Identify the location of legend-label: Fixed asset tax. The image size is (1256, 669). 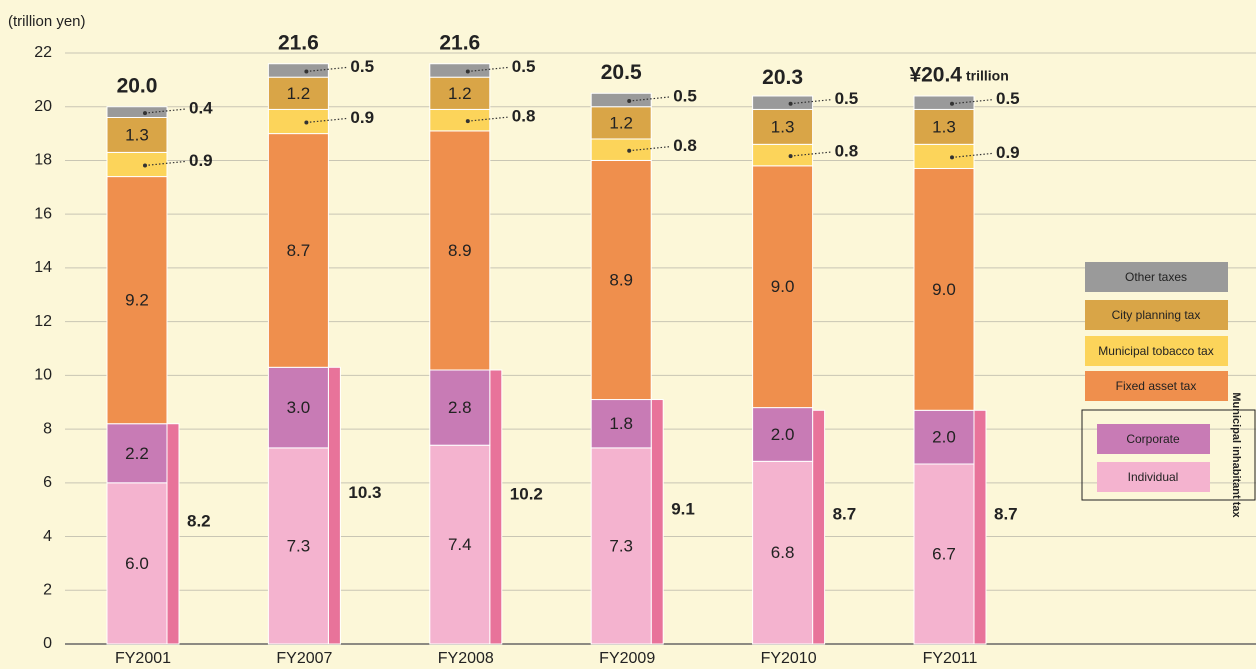
(1156, 386).